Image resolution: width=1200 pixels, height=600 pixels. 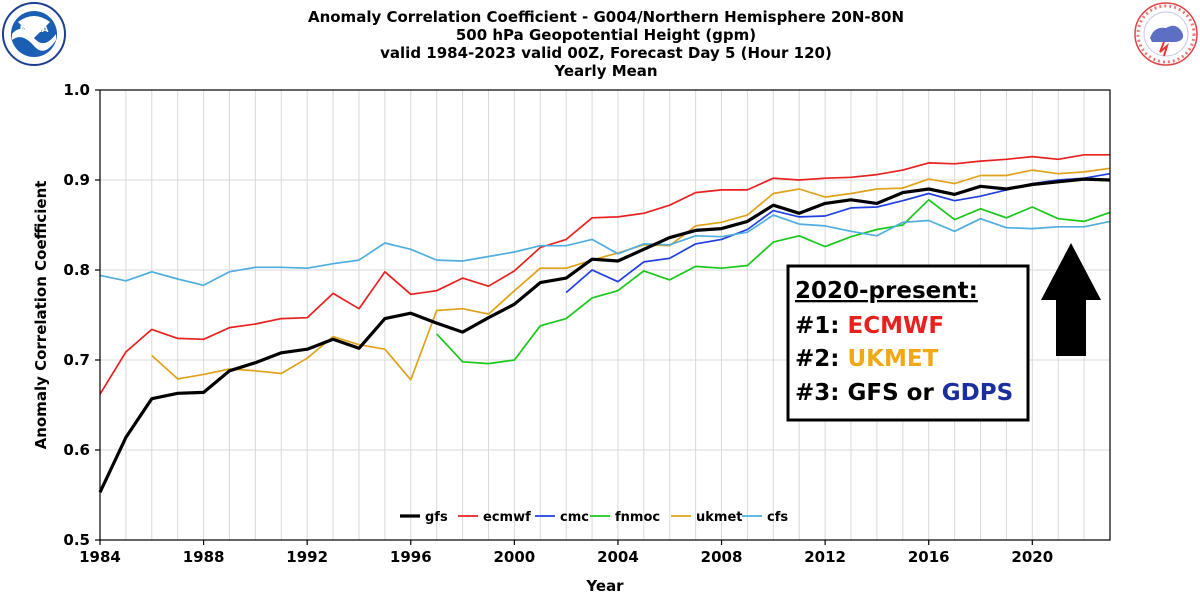 I want to click on legend-label-cmc: cmc, so click(x=574, y=517).